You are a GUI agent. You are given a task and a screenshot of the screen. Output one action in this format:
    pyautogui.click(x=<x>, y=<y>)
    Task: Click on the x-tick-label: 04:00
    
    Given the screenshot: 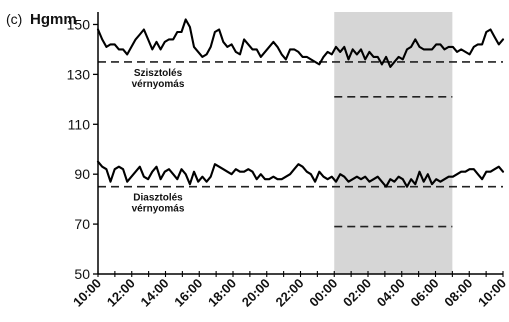 What is the action you would take?
    pyautogui.click(x=391, y=293)
    